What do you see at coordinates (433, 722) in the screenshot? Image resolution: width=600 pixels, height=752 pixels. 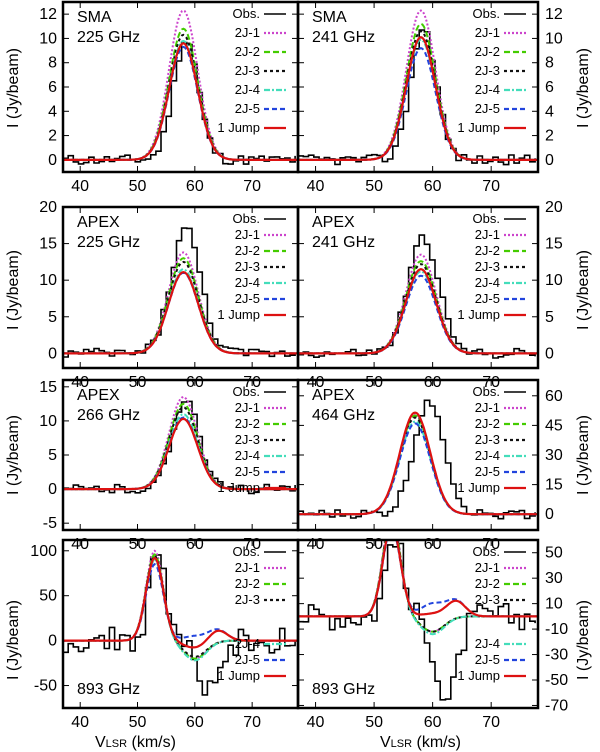 I see `x-tick-label: 60` at bounding box center [433, 722].